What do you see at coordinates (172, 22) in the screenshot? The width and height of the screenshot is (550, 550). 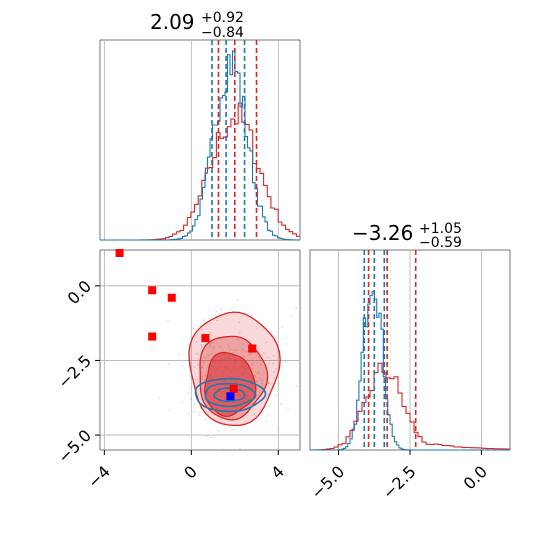 I see `param1-title-value: 2.09` at bounding box center [172, 22].